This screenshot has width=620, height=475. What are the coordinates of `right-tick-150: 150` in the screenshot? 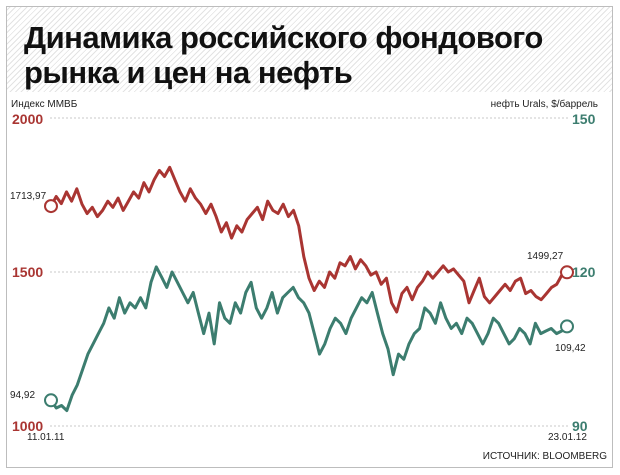 It's located at (584, 119).